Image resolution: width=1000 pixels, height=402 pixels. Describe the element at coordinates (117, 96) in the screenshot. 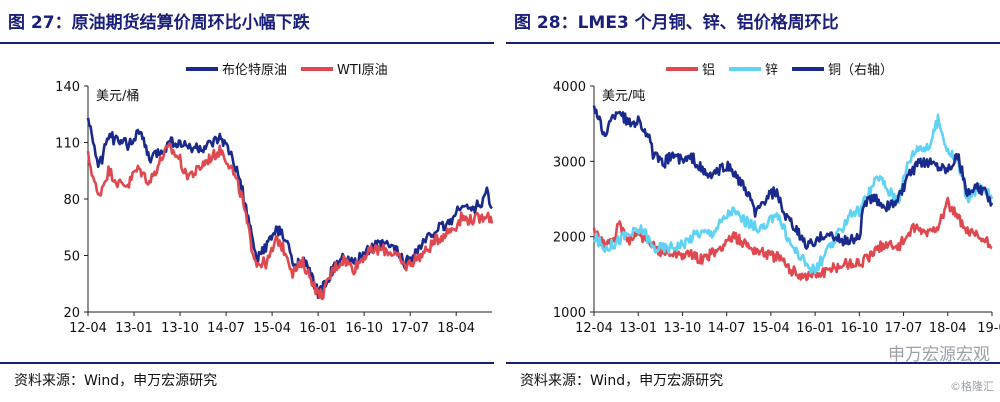

I see `unit-label: 美元/桶` at that location.